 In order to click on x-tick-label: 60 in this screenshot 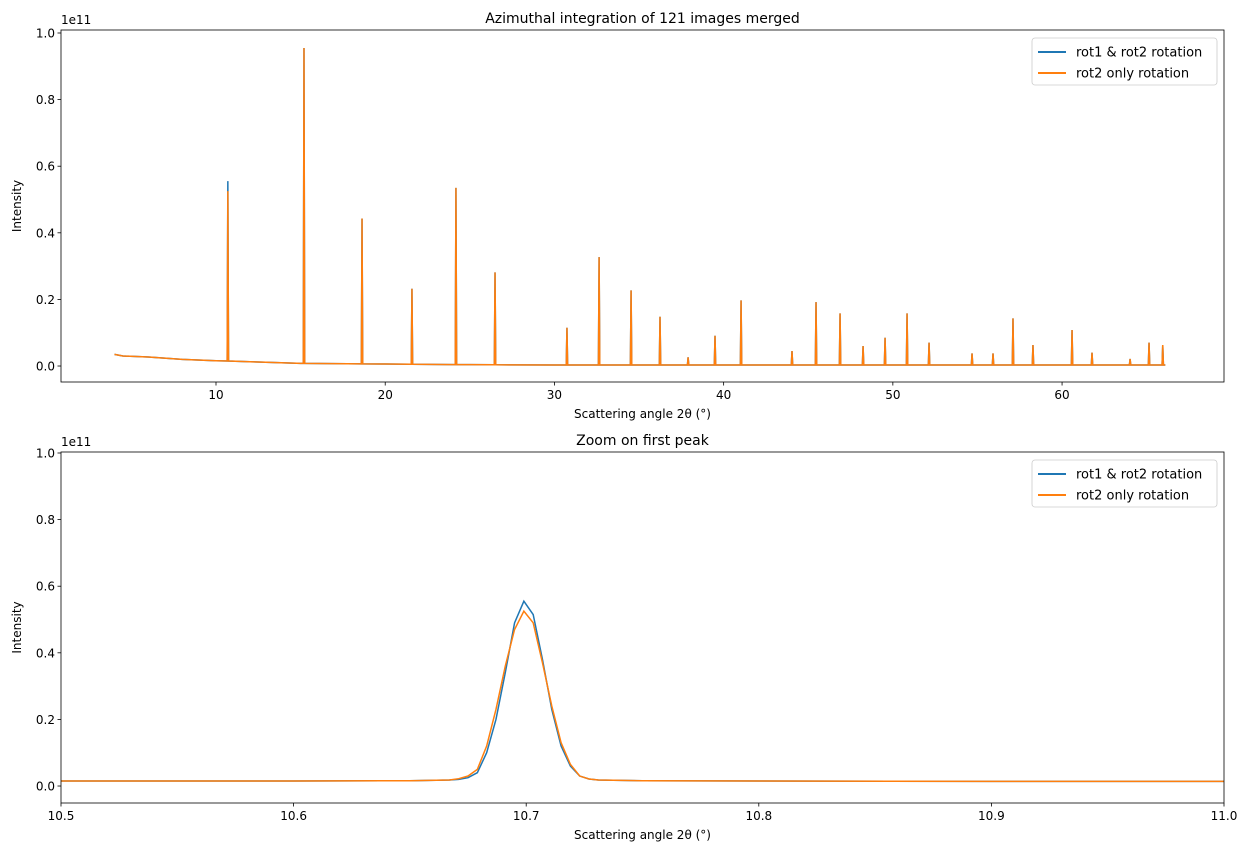, I will do `click(1061, 395)`.